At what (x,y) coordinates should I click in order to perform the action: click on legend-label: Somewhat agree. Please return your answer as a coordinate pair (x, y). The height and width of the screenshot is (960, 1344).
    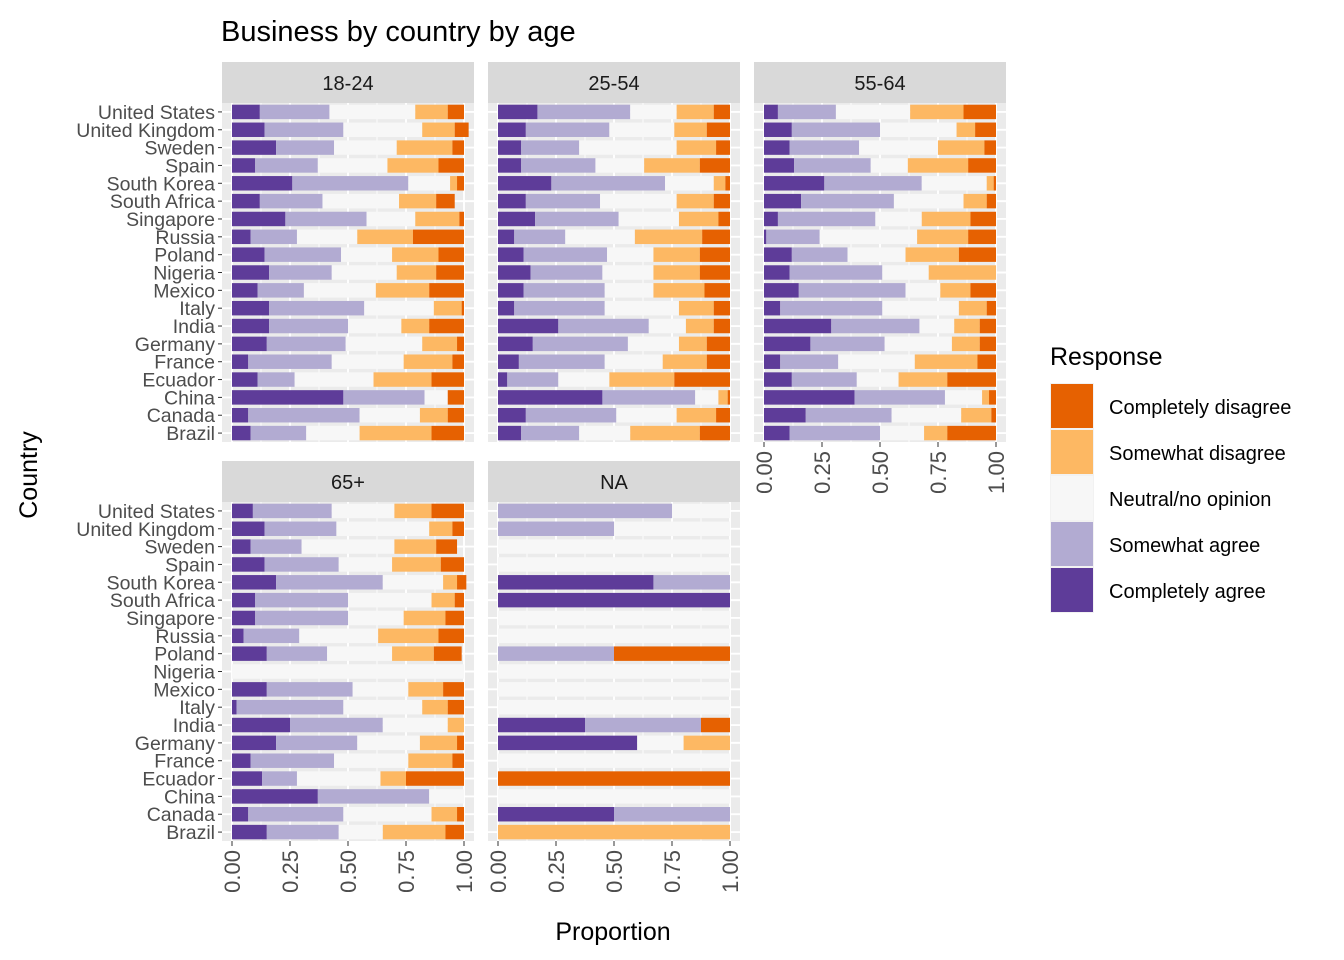
    Looking at the image, I should click on (1184, 546).